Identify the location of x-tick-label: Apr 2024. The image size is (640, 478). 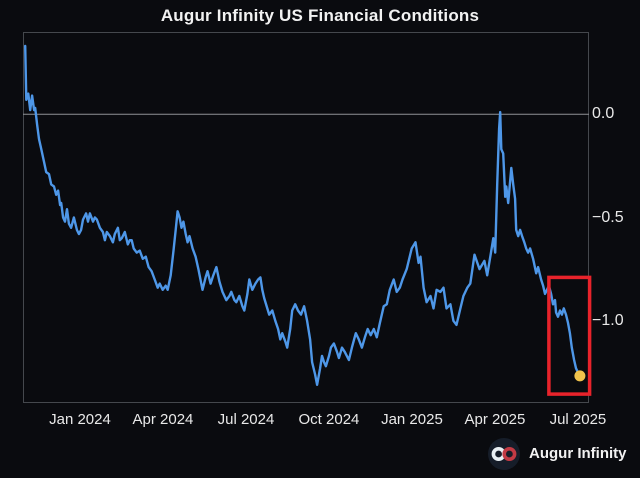
(163, 419).